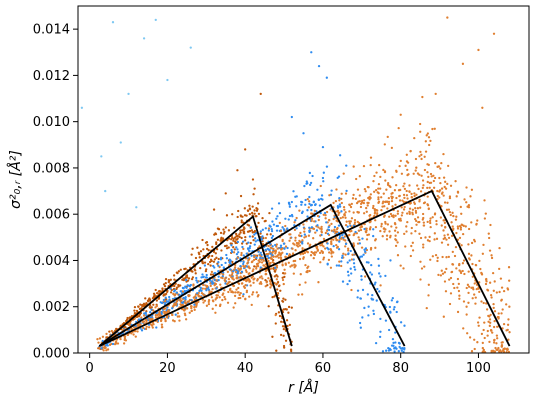 The image size is (550, 405). What do you see at coordinates (167, 368) in the screenshot?
I see `x-tick-label: 20` at bounding box center [167, 368].